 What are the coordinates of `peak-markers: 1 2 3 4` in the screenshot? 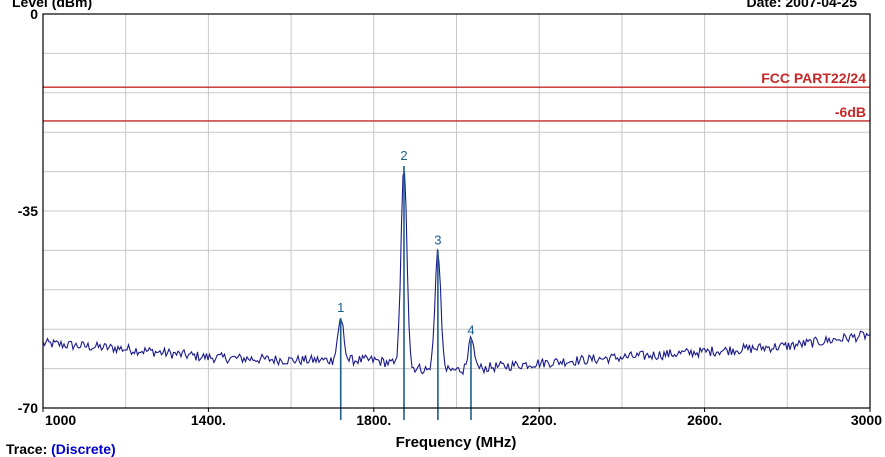 It's located at (406, 284).